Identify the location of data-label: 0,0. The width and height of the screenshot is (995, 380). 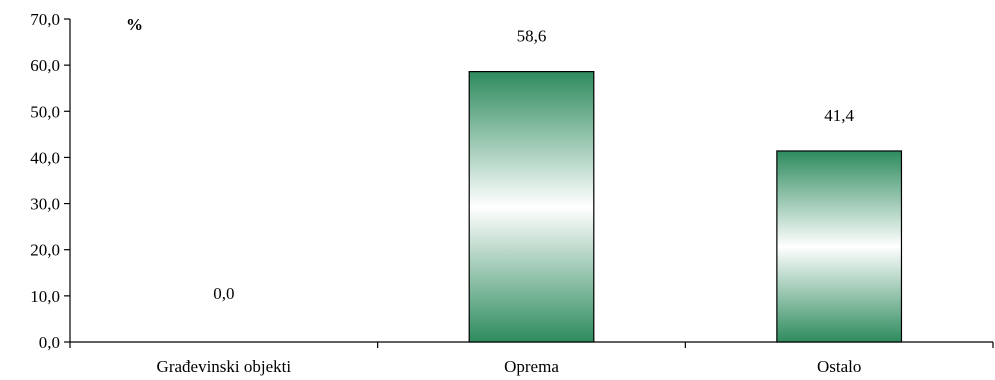
(223, 293).